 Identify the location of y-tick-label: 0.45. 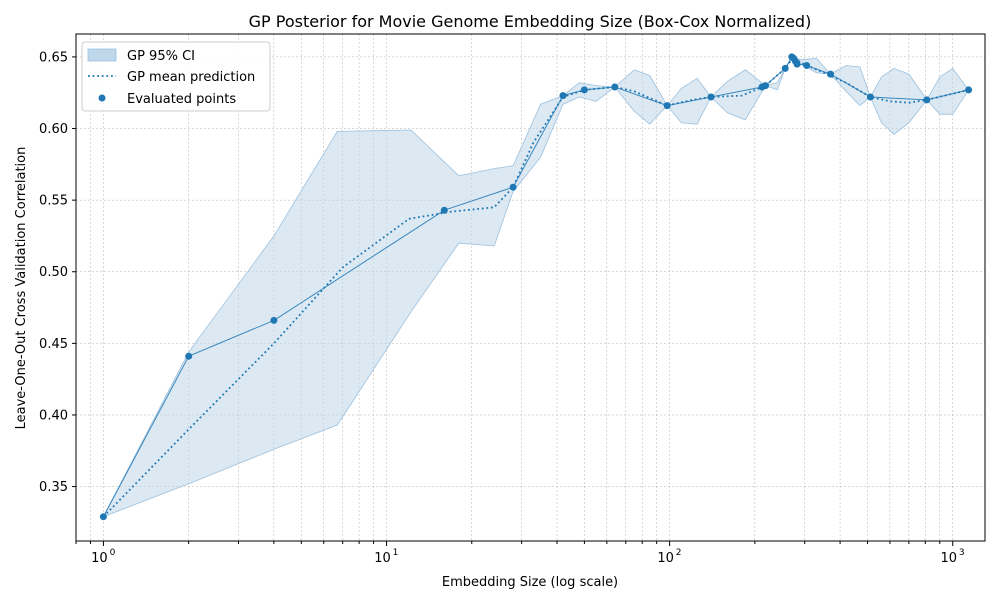
(53, 344).